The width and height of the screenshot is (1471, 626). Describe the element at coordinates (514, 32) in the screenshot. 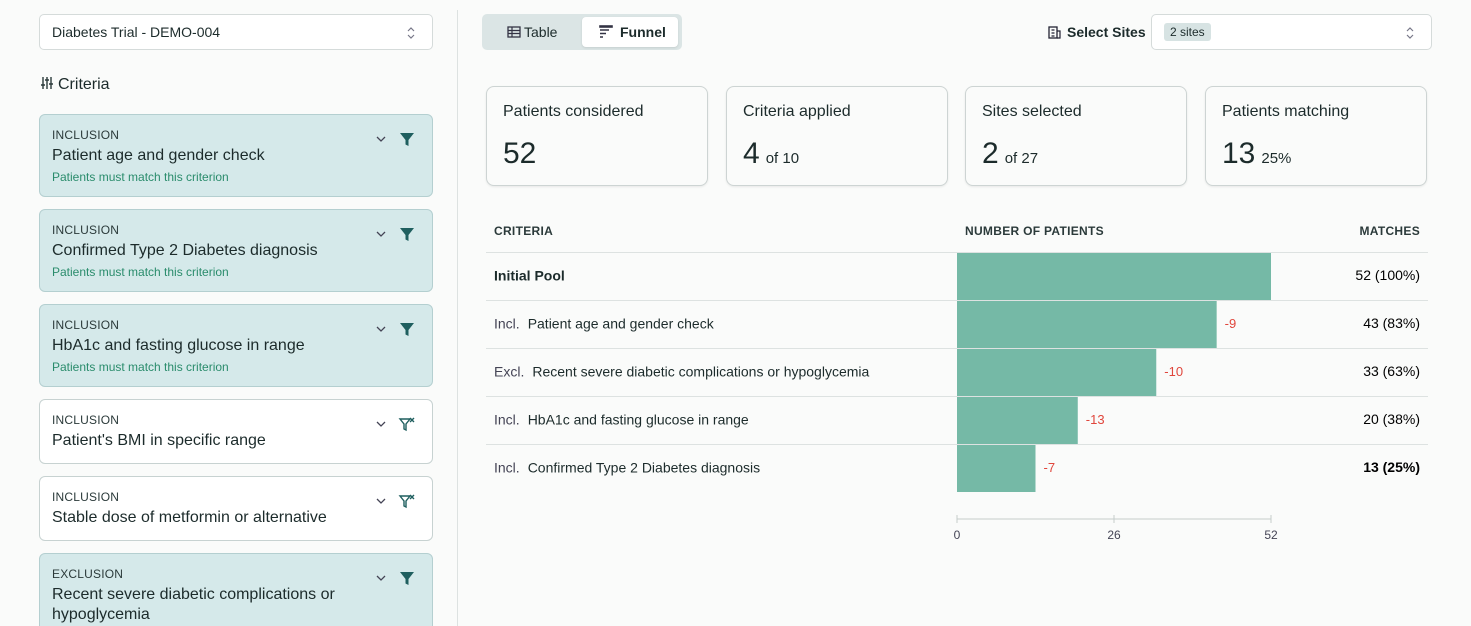

I see `table-icon` at that location.